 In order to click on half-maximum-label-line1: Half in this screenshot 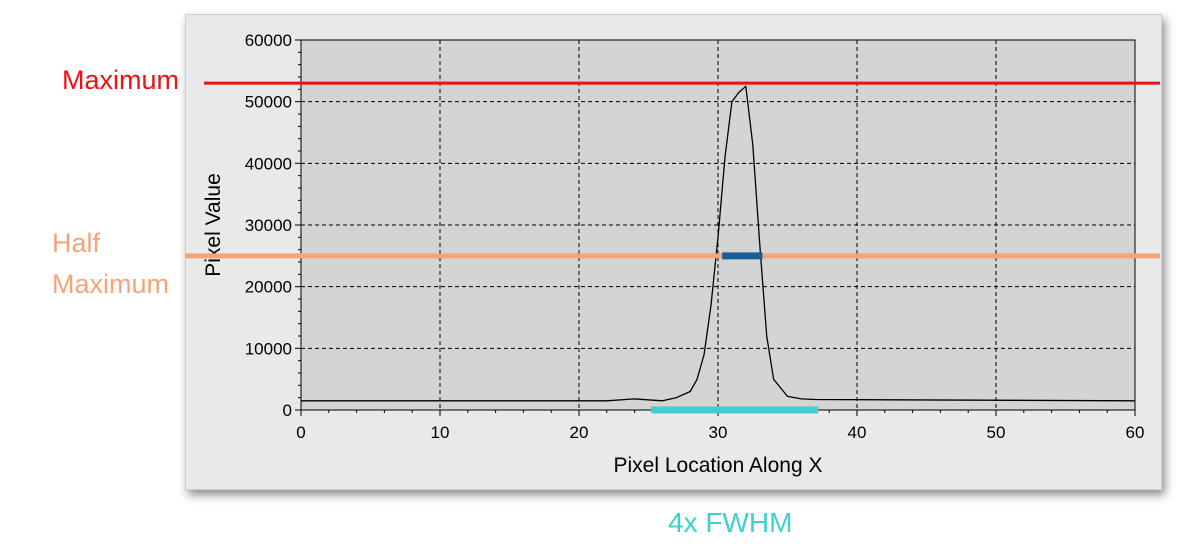, I will do `click(76, 243)`.